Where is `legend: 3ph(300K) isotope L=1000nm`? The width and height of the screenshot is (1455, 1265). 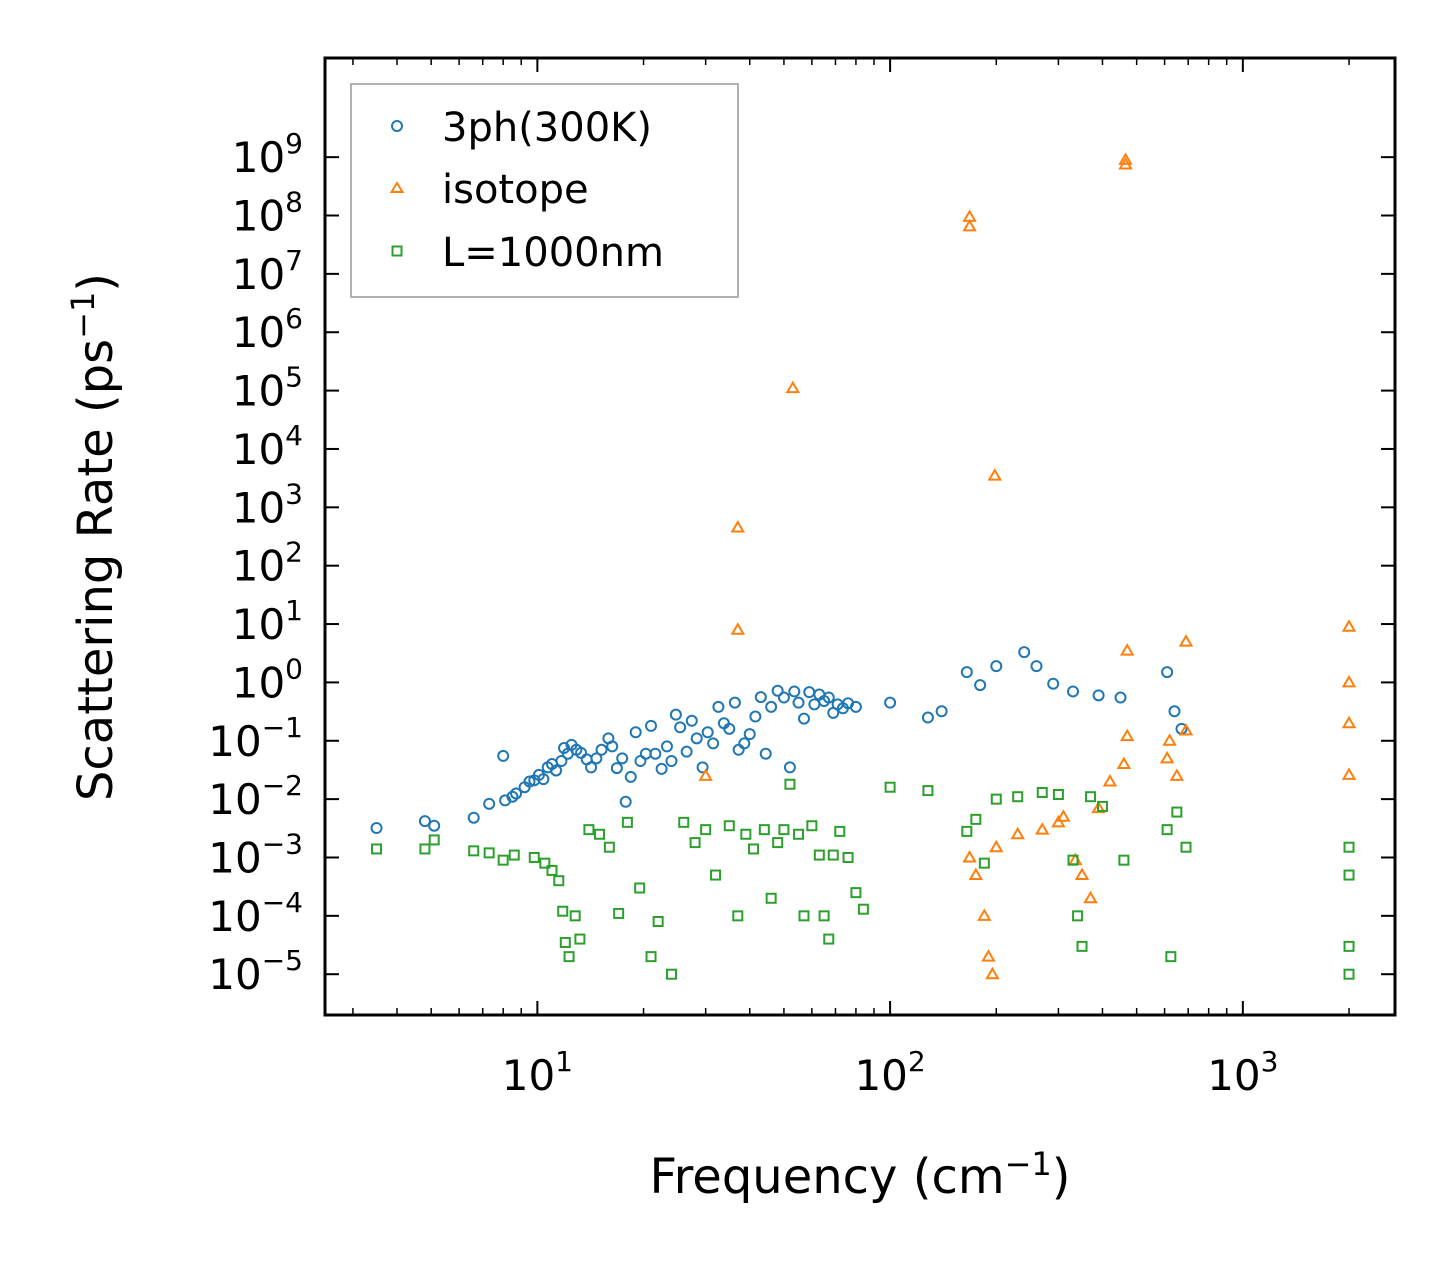 legend: 3ph(300K) isotope L=1000nm is located at coordinates (544, 190).